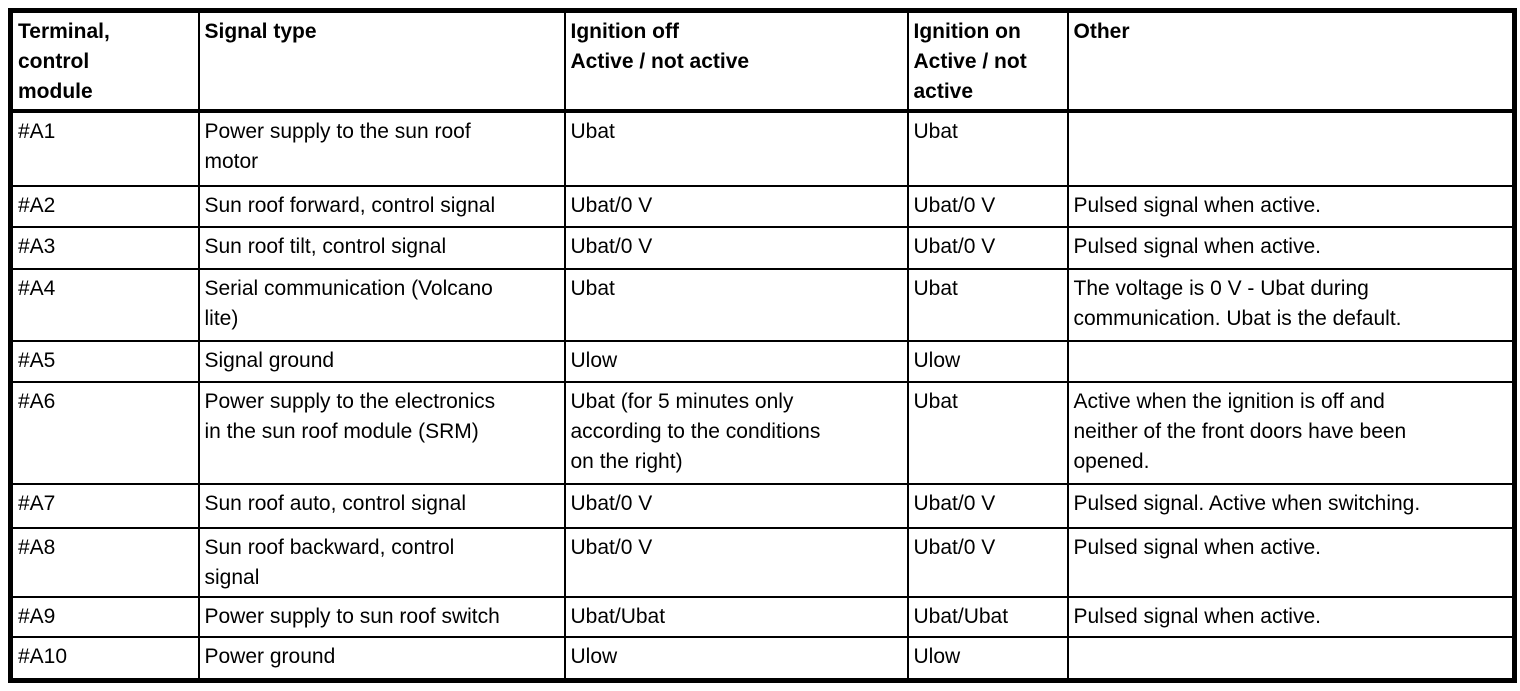 The height and width of the screenshot is (691, 1520). I want to click on cell-terminal: #A8, so click(104, 562).